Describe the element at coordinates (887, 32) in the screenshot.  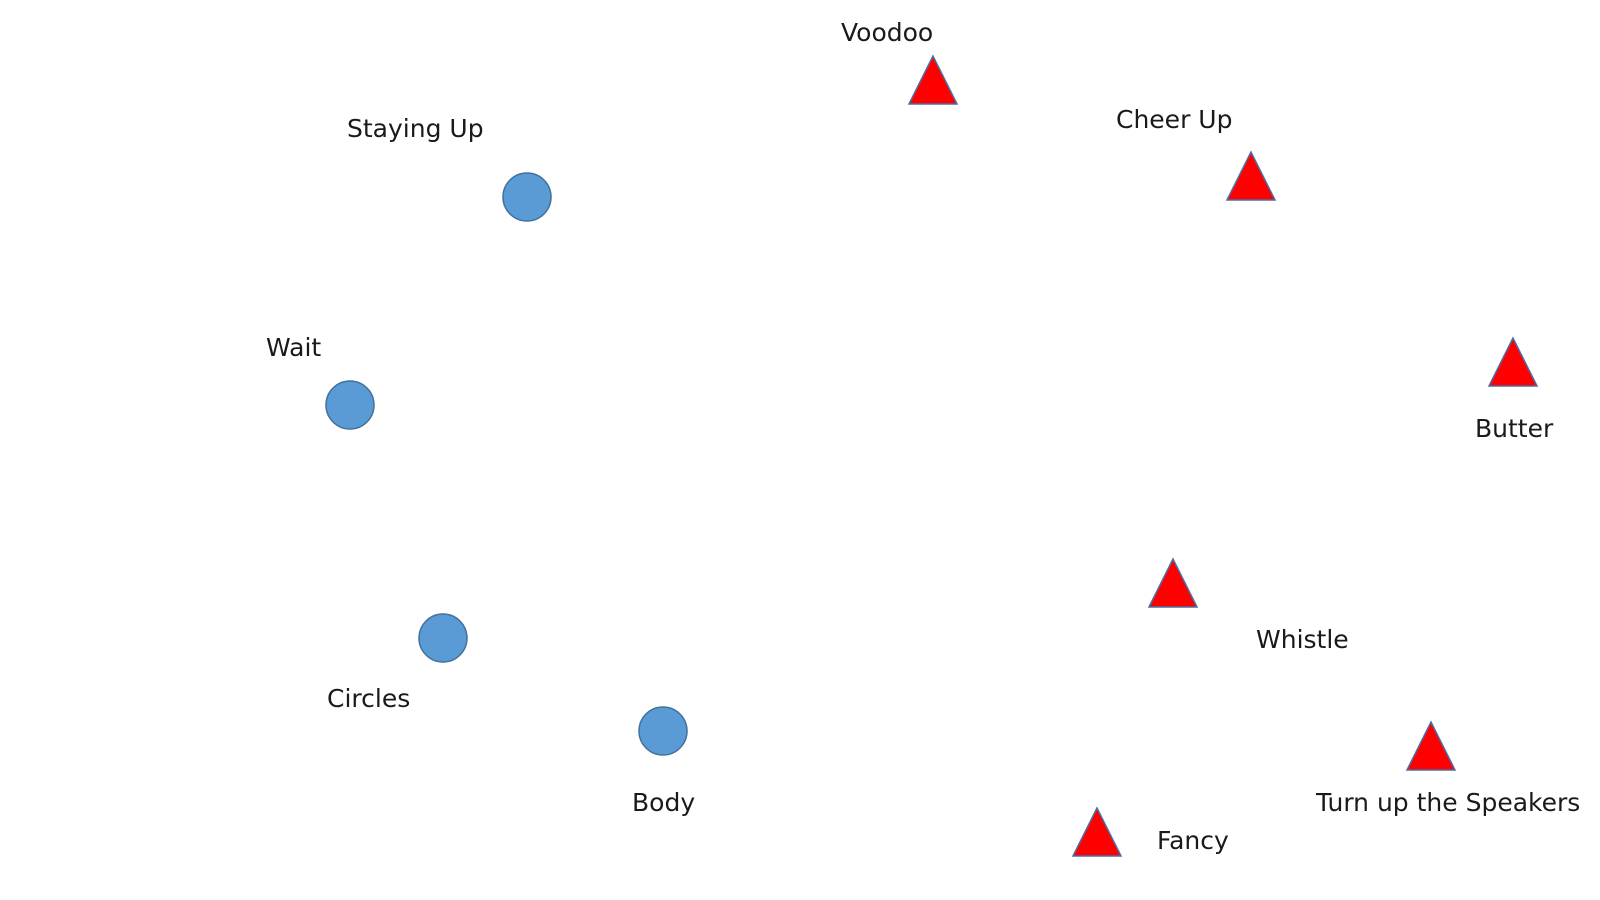
I see `voodoo-label: Voodoo` at that location.